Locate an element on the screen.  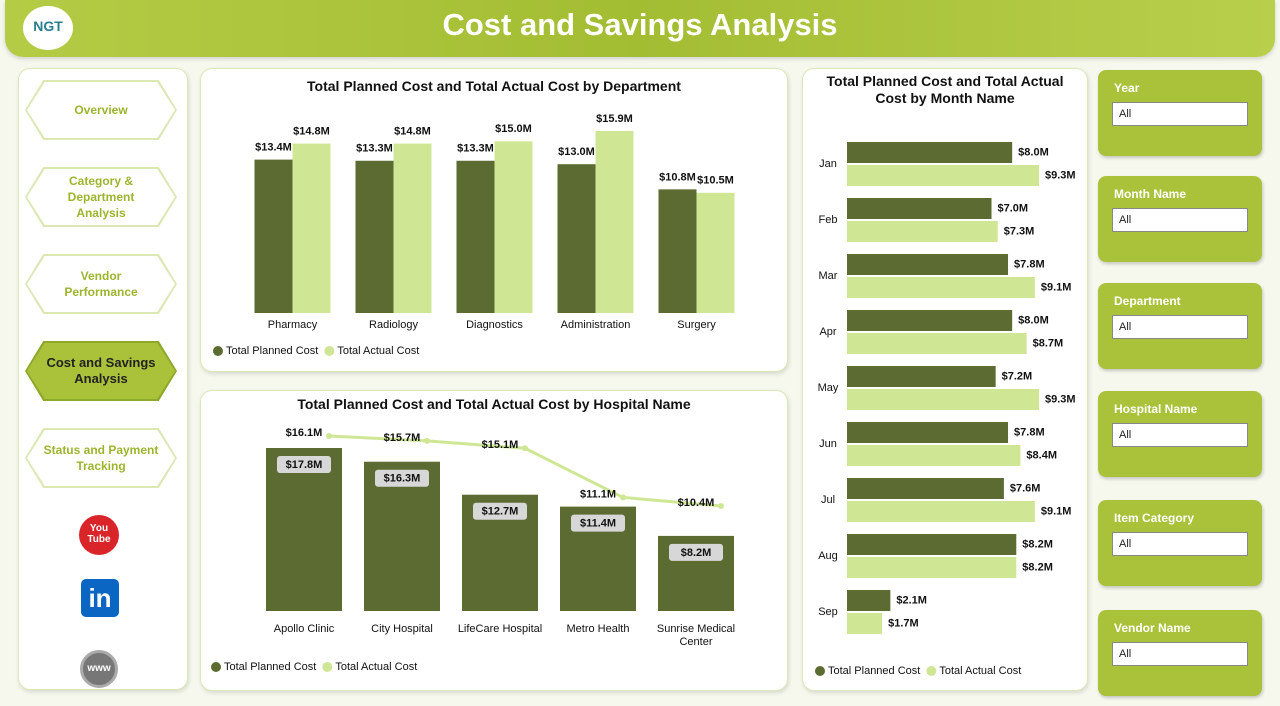
nav-button: Vendor Performance is located at coordinates (101, 284).